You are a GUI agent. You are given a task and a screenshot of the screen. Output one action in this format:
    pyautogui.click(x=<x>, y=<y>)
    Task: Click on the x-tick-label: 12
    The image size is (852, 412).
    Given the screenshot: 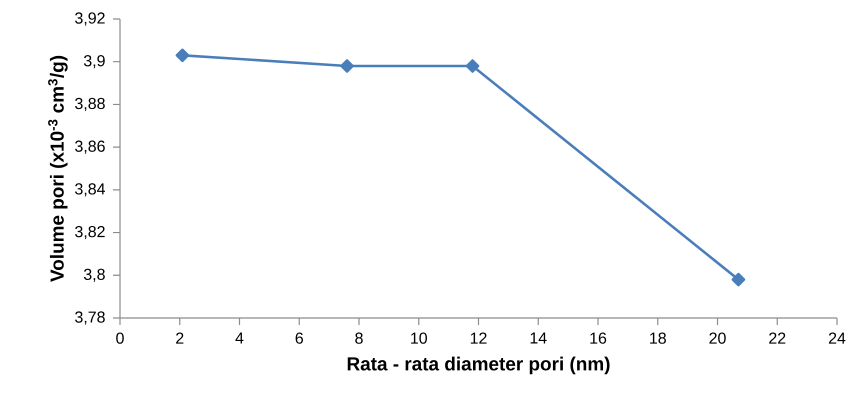 What is the action you would take?
    pyautogui.click(x=478, y=338)
    